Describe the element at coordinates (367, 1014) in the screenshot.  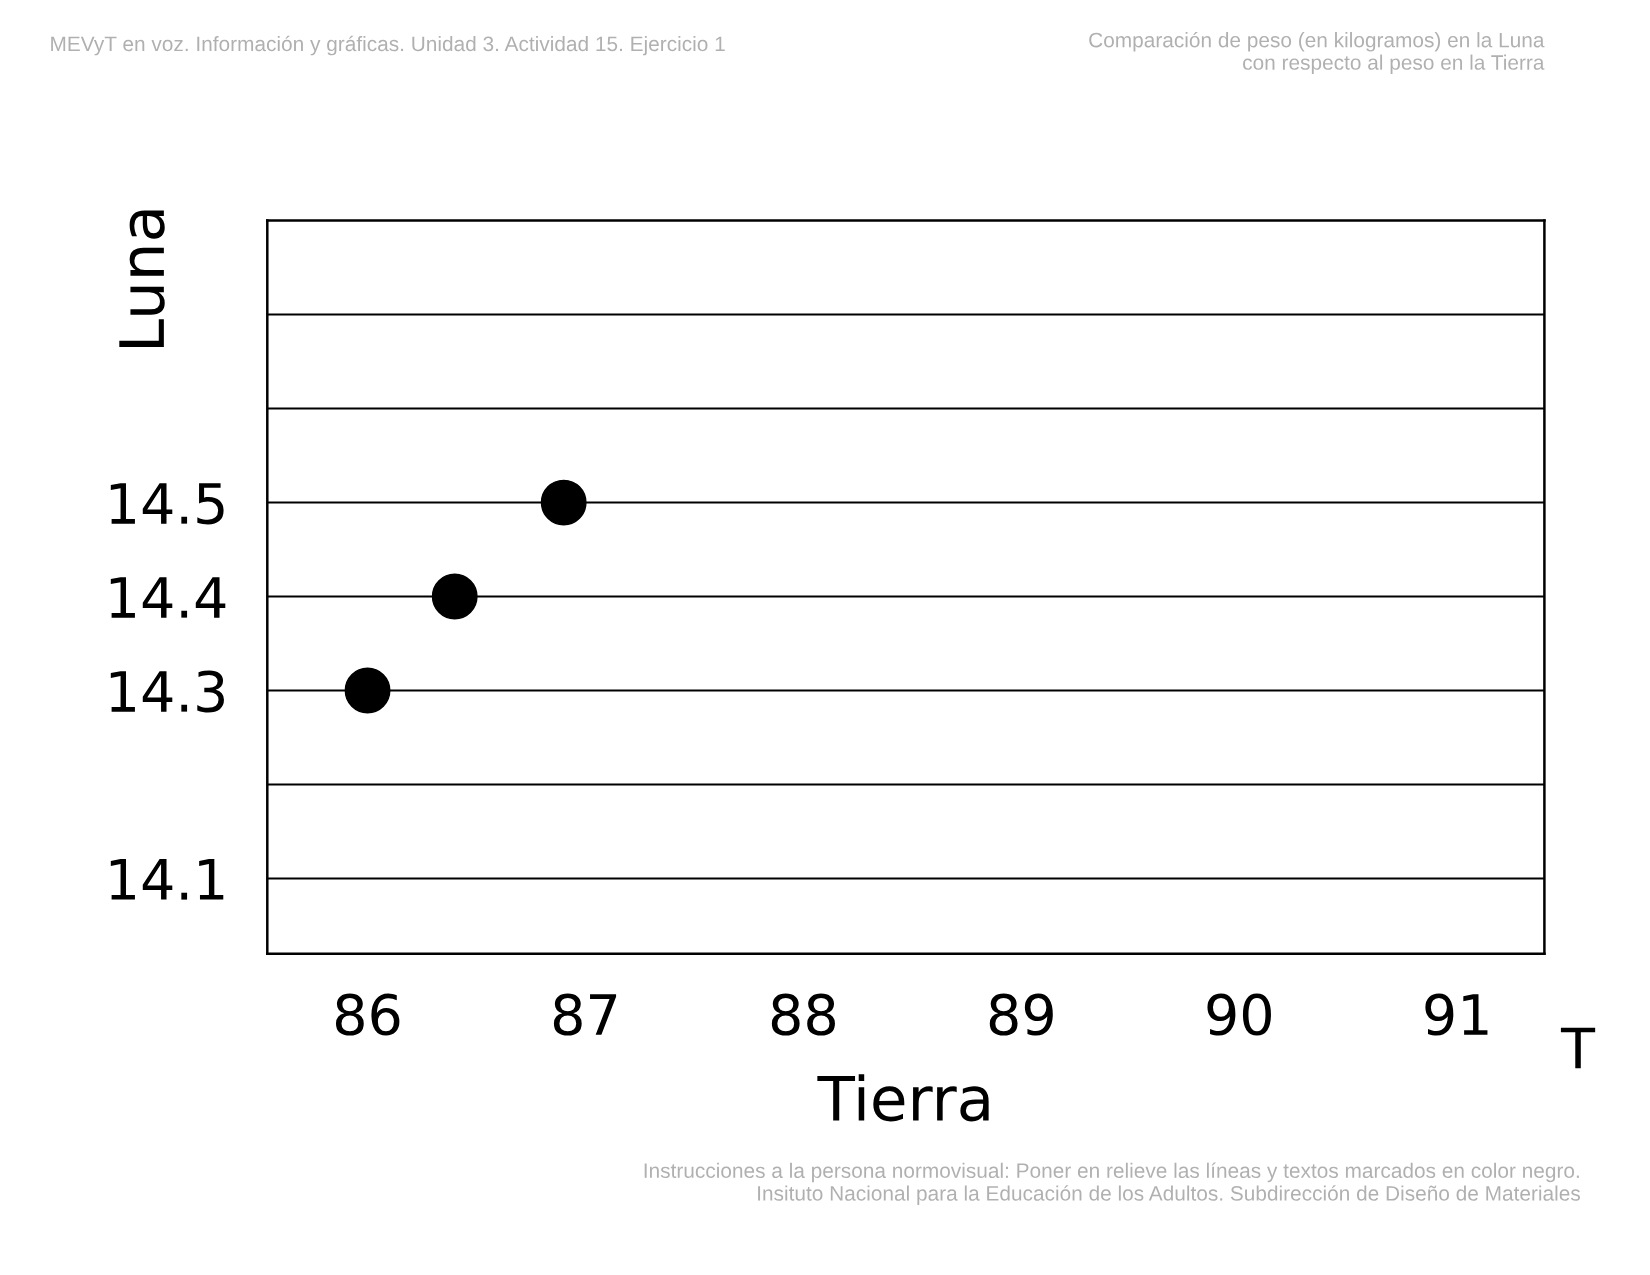
I see `x-tick-label: 86` at that location.